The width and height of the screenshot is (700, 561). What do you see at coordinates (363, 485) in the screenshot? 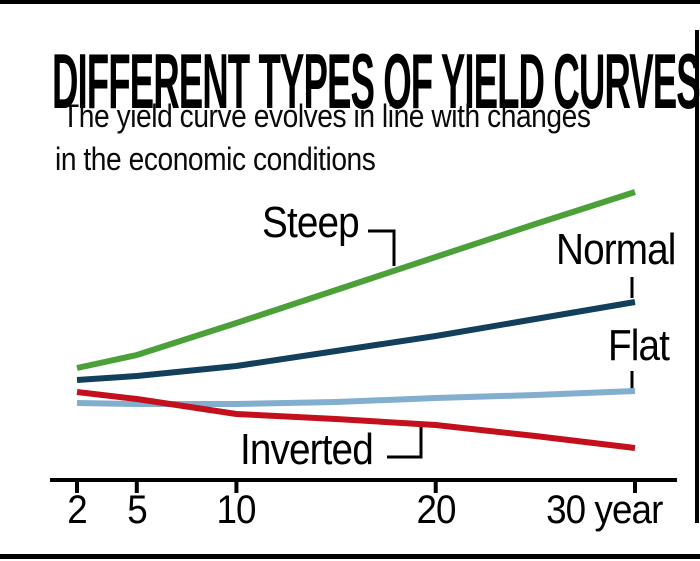
I see `x-axis` at bounding box center [363, 485].